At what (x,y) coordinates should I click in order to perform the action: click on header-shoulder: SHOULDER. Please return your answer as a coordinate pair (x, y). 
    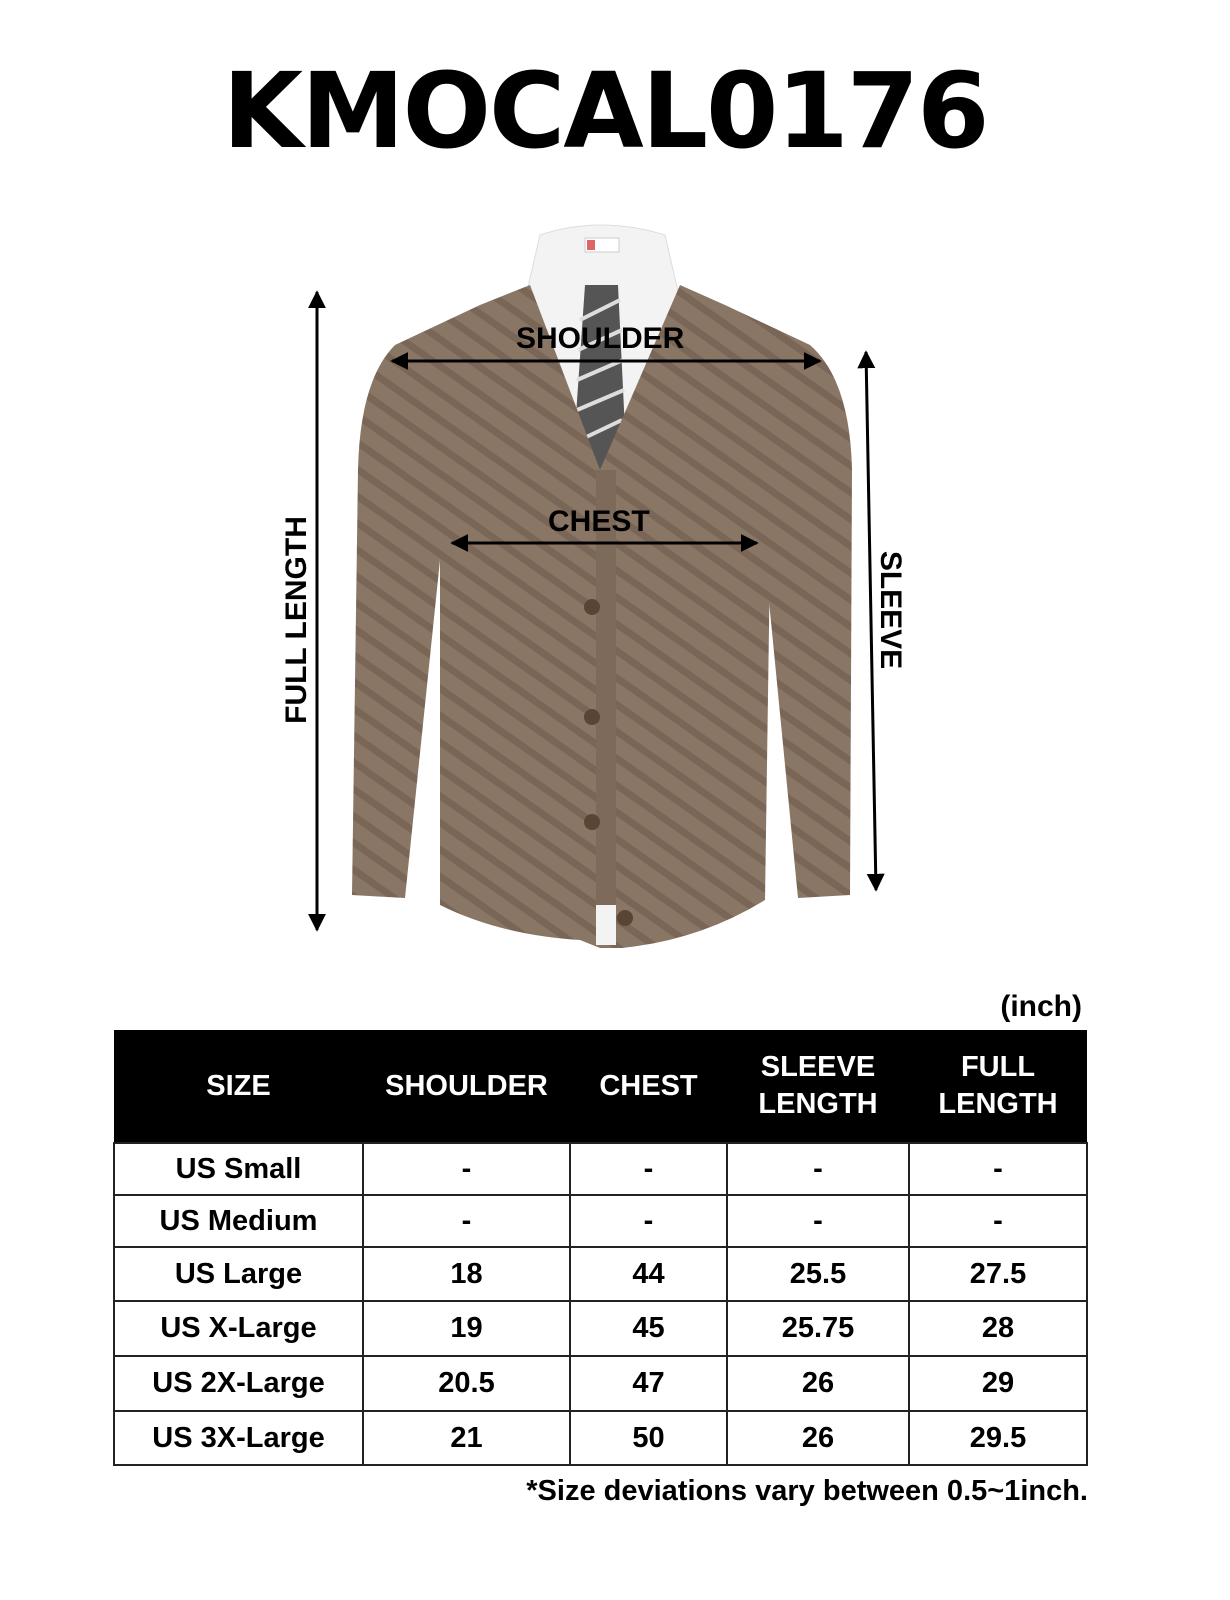
    Looking at the image, I should click on (466, 1086).